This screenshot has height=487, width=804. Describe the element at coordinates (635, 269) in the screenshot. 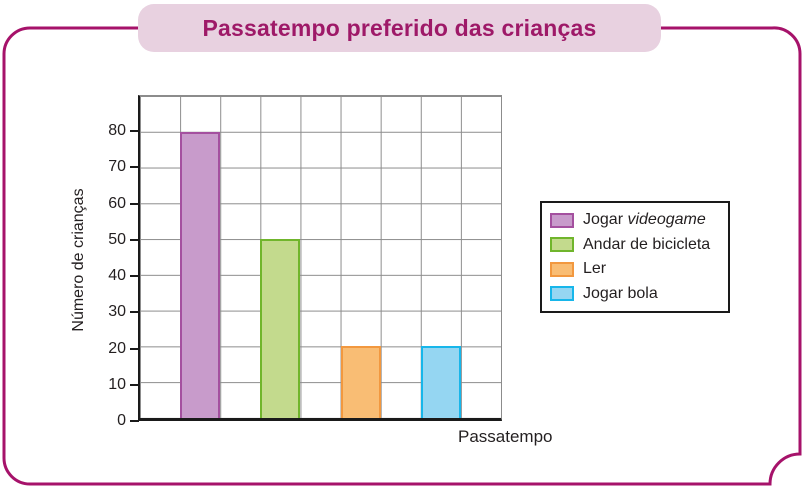

I see `legend-item: Ler` at that location.